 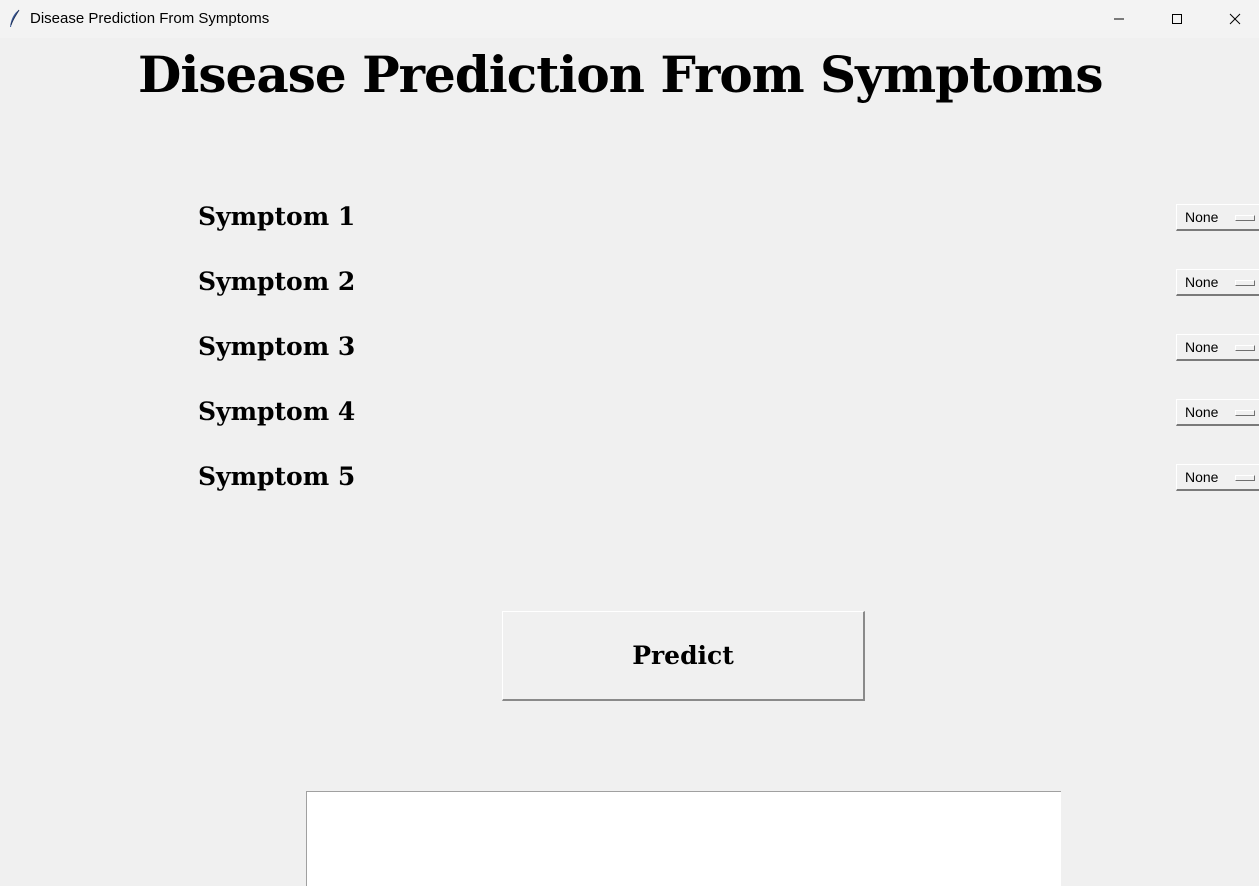 I want to click on page-title: Disease Prediction From Symptoms, so click(x=621, y=74).